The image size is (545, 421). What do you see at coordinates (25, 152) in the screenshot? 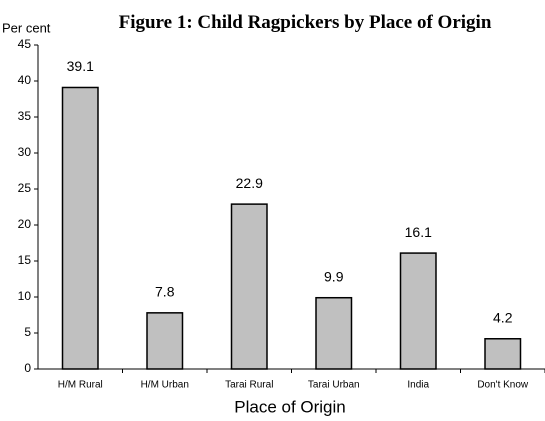
I see `y-tick-label: 30` at bounding box center [25, 152].